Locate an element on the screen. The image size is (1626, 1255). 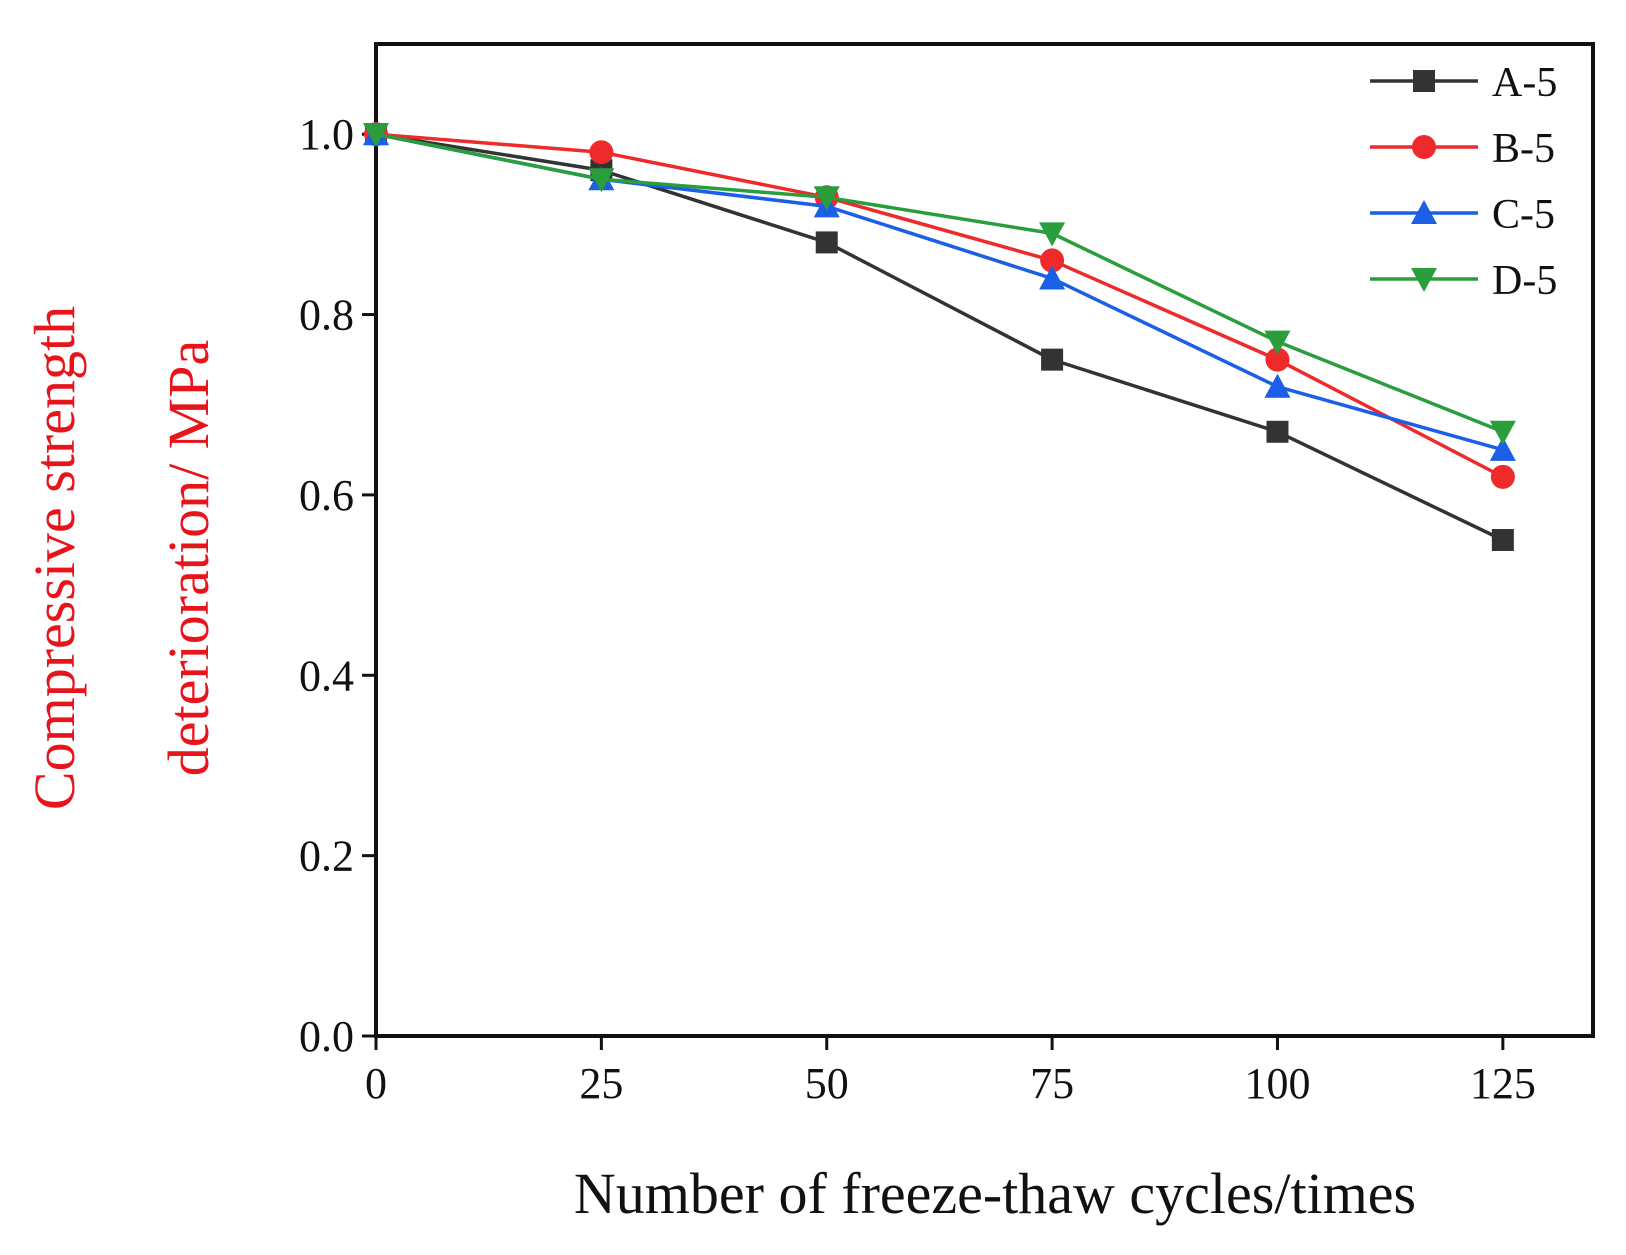
y-tick-label: 0.0 is located at coordinates (326, 1036).